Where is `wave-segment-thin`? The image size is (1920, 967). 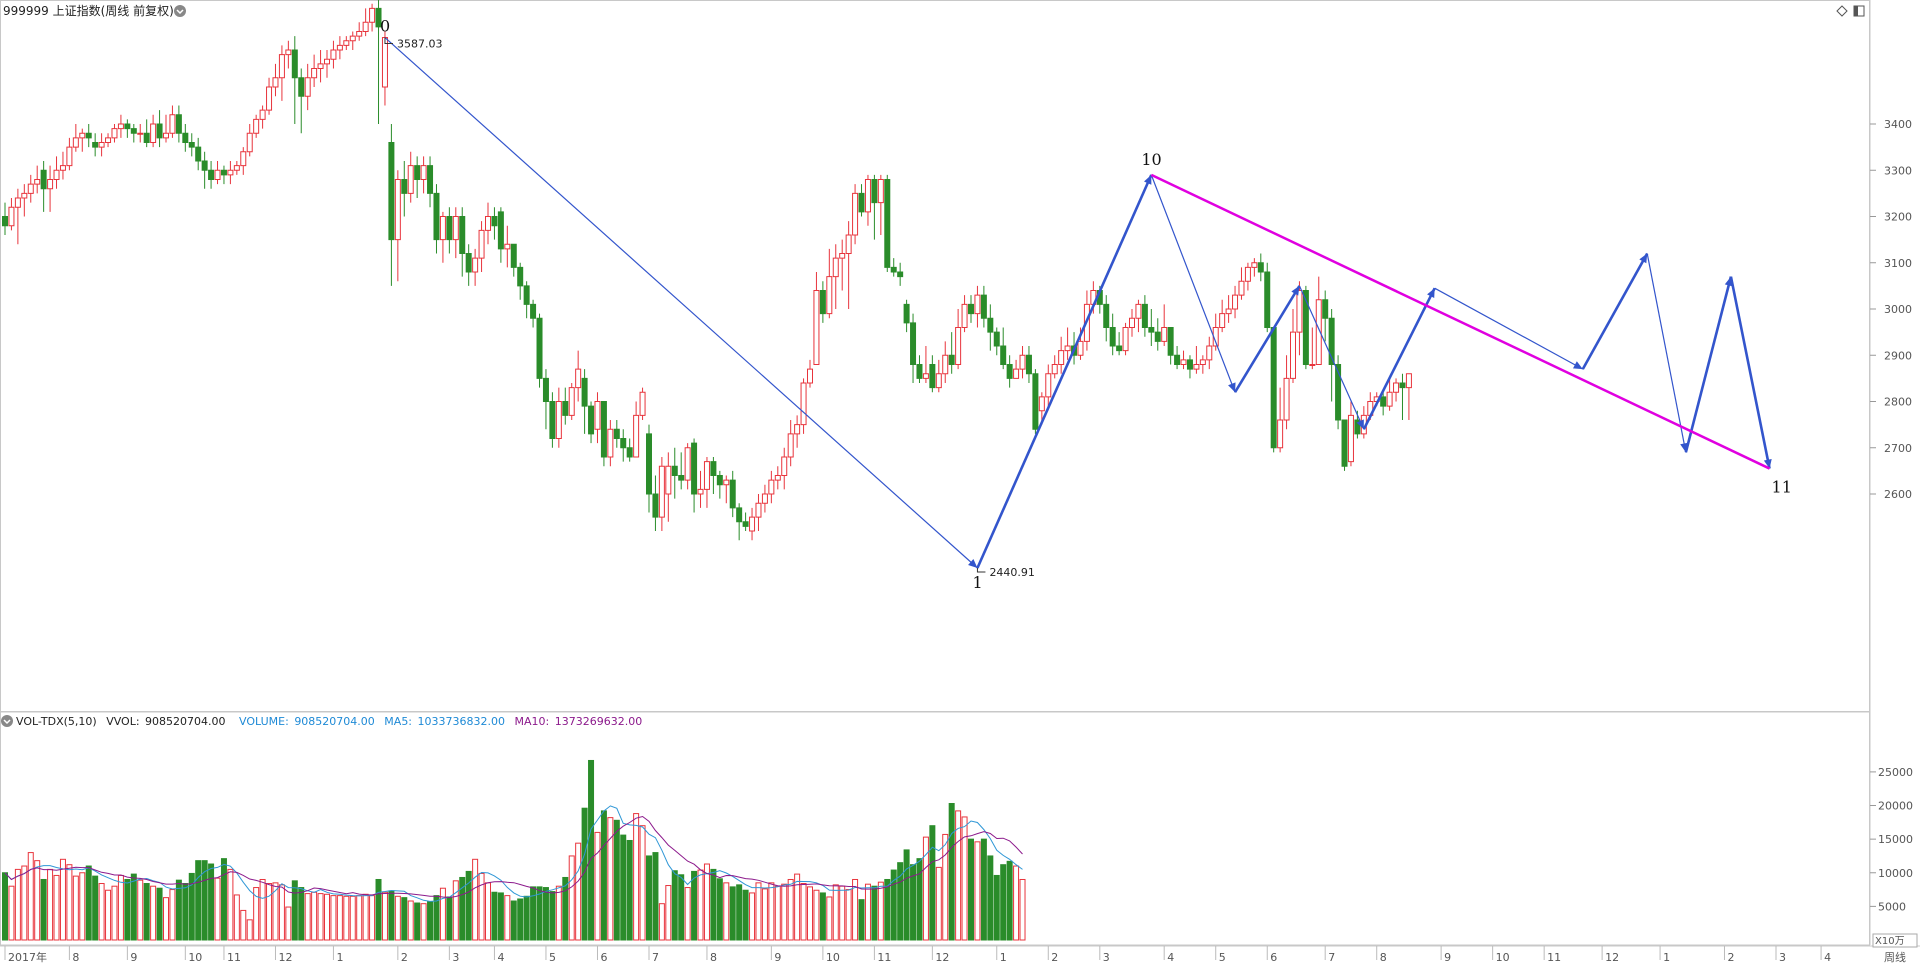
wave-segment-thin is located at coordinates (1509, 328).